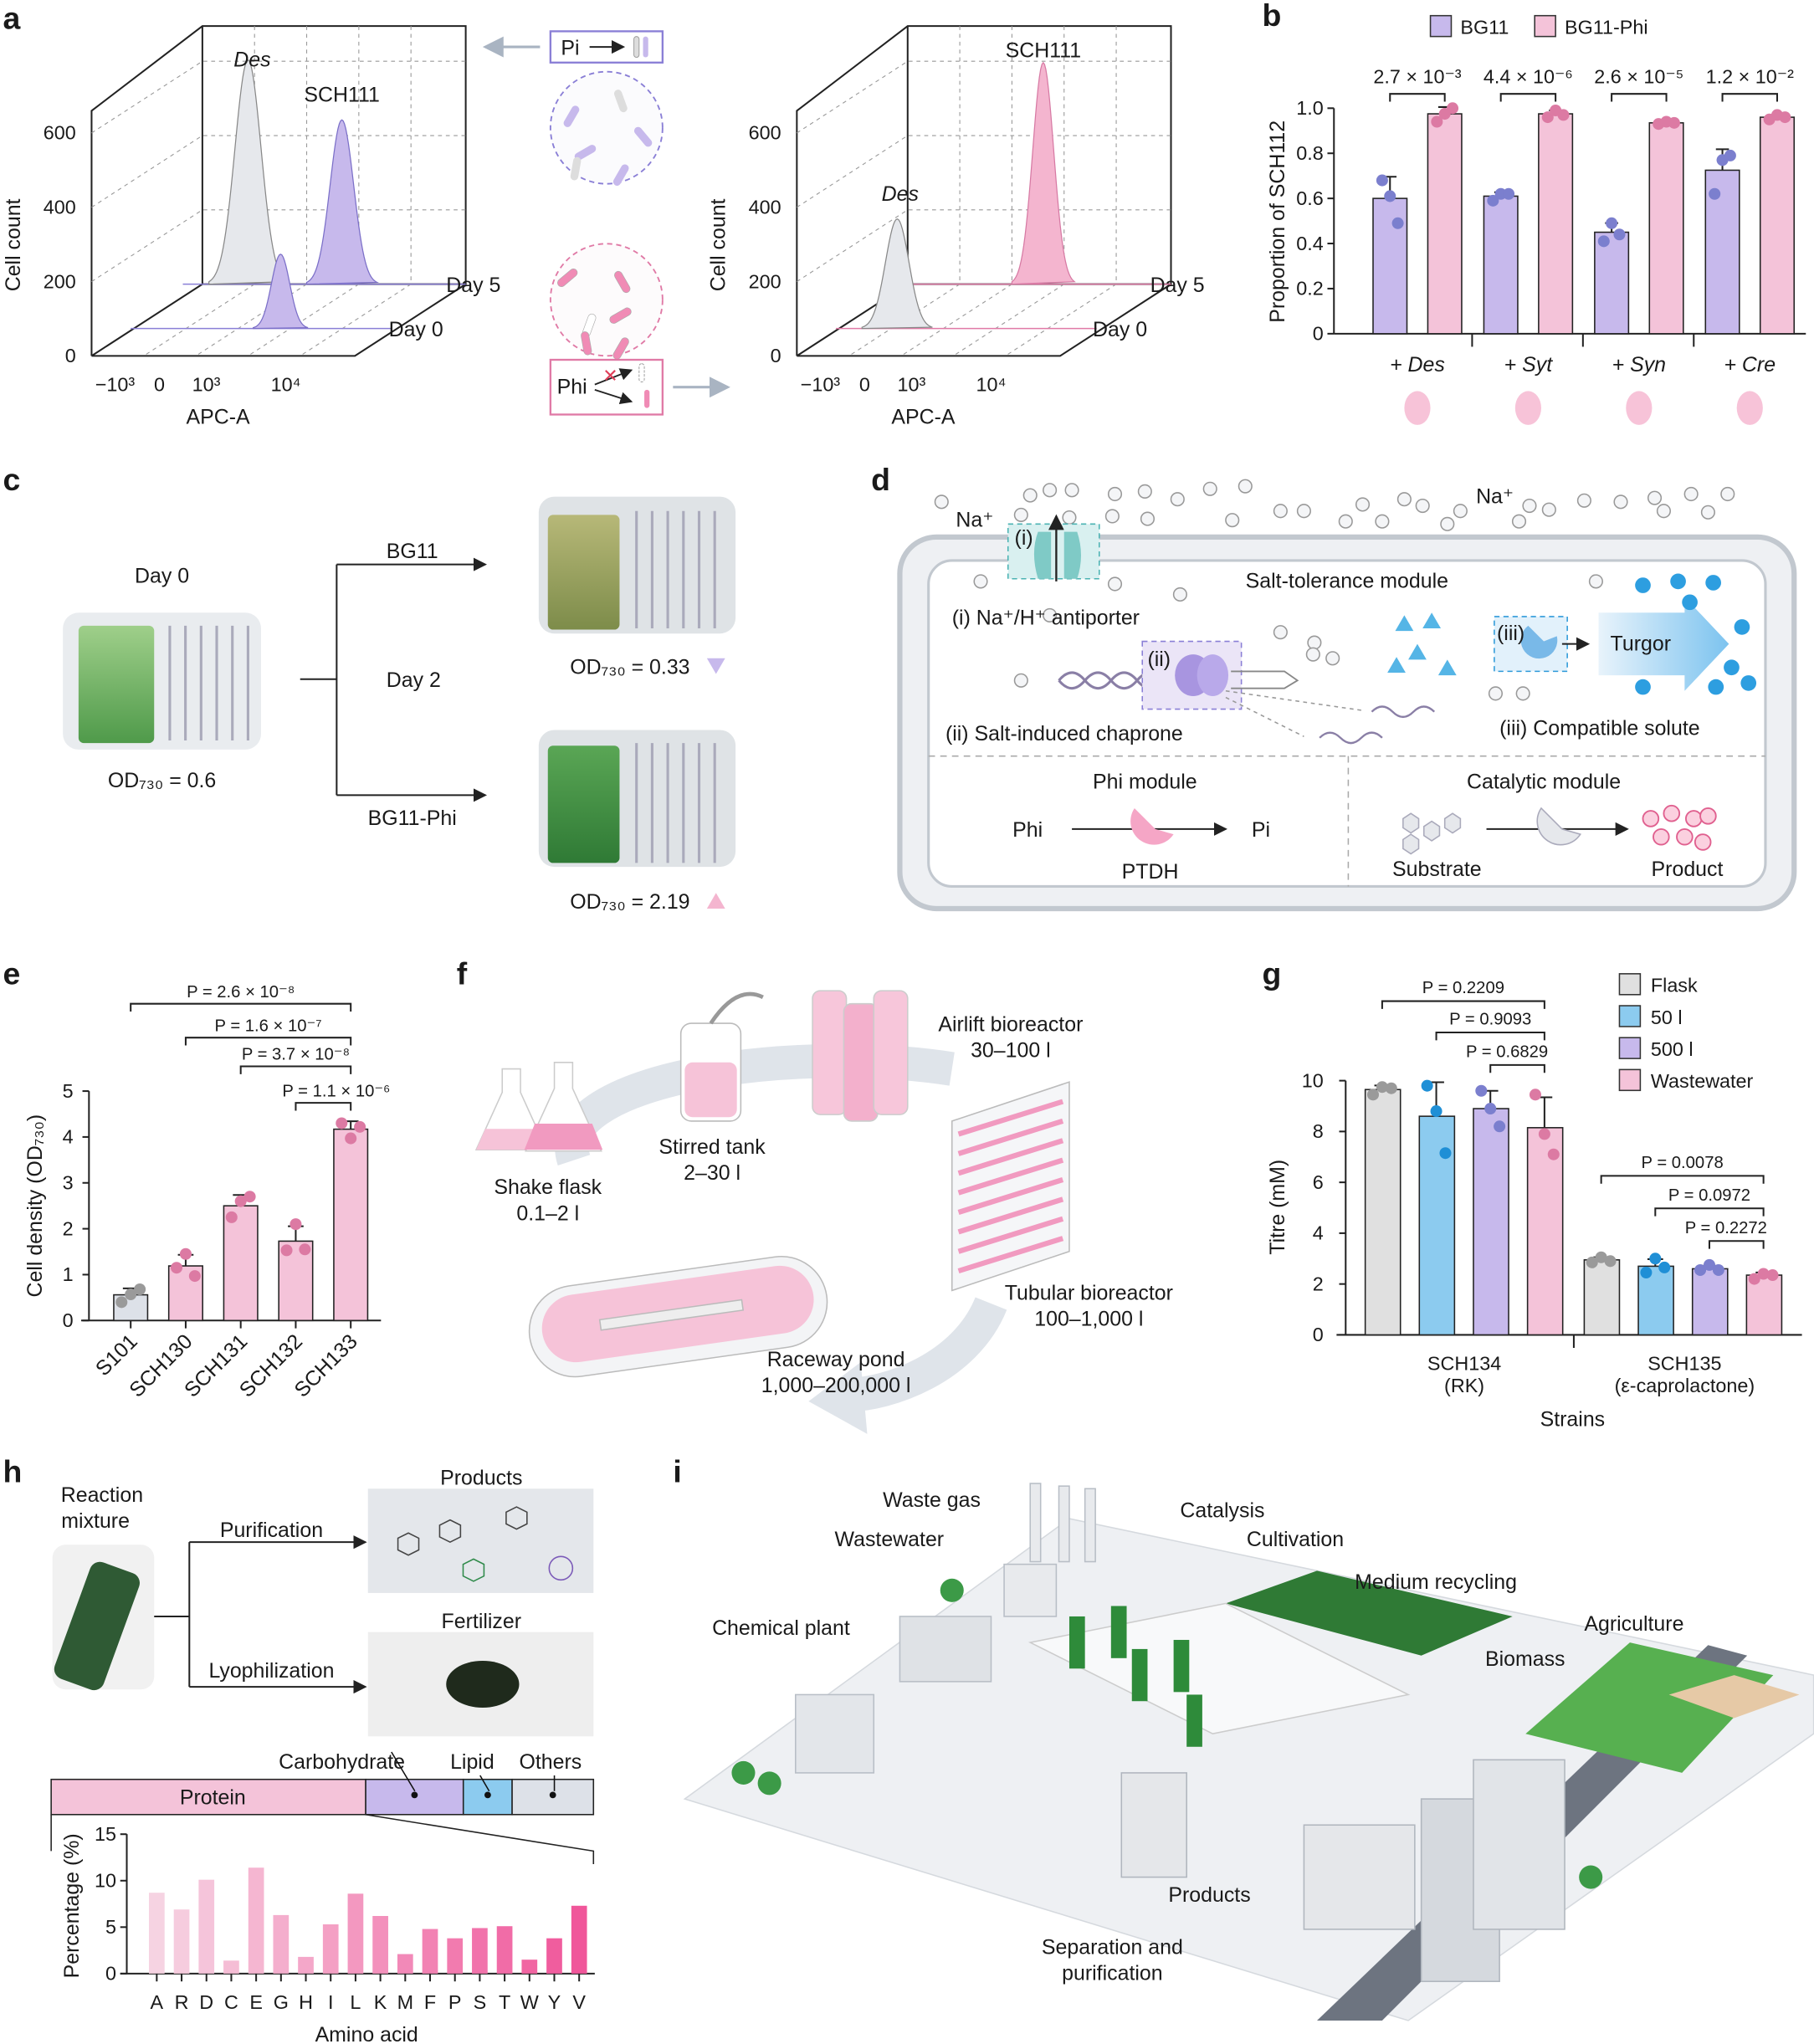  Describe the element at coordinates (116, 684) in the screenshot. I see `photo-culture-column` at that location.